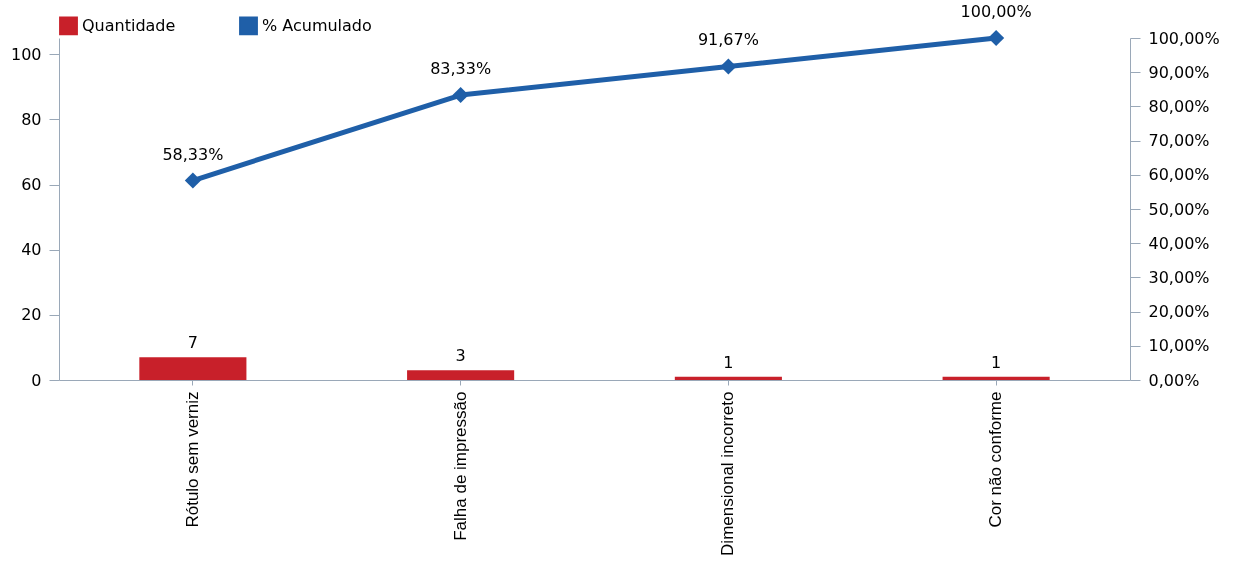 The height and width of the screenshot is (566, 1243). Describe the element at coordinates (31, 315) in the screenshot. I see `y-tick-label: 20` at that location.